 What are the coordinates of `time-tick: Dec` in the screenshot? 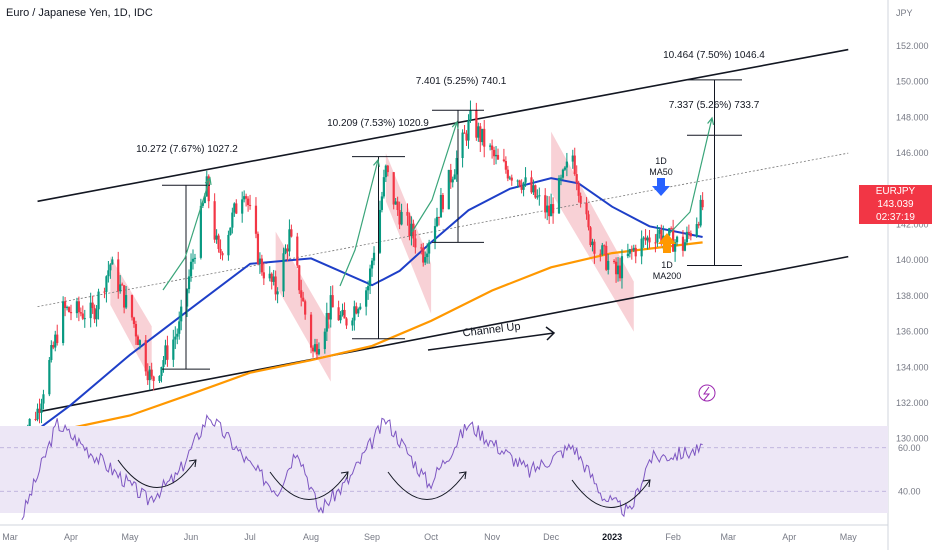 It's located at (551, 537).